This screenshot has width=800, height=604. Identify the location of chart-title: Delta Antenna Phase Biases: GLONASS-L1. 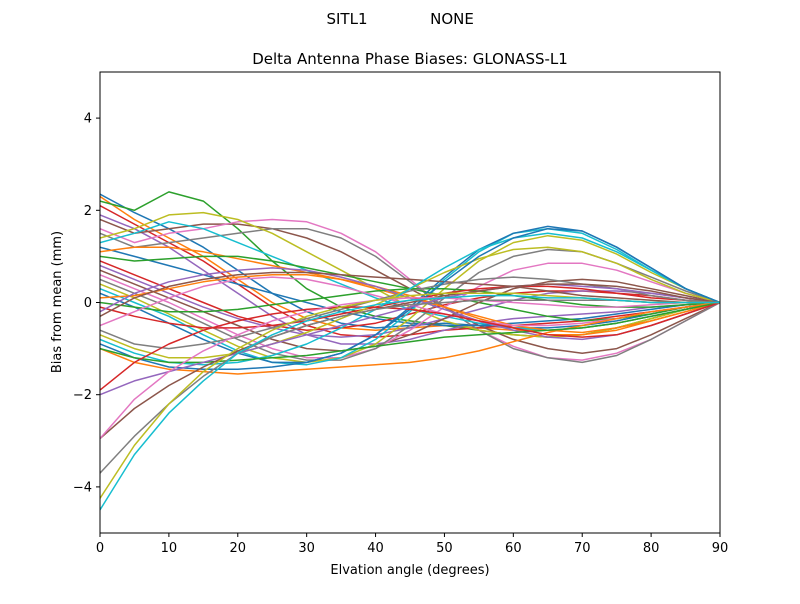
(410, 59).